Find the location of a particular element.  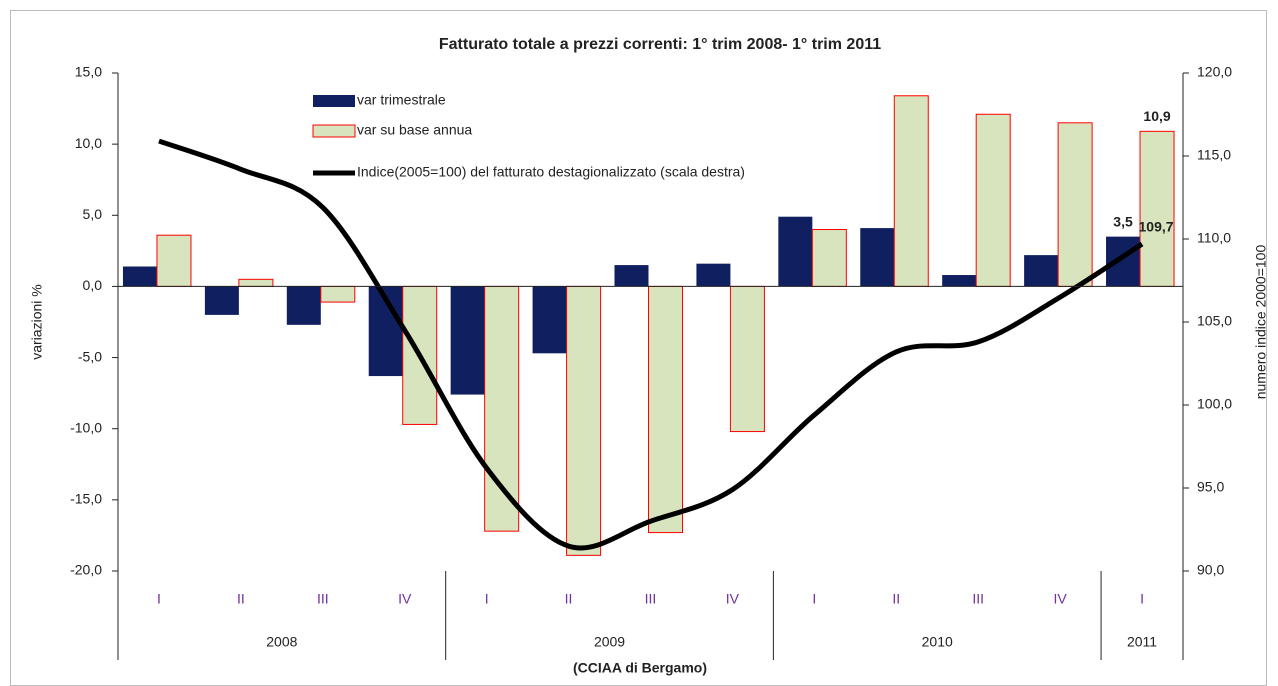

y-tick-label: 15,0 is located at coordinates (88, 72).